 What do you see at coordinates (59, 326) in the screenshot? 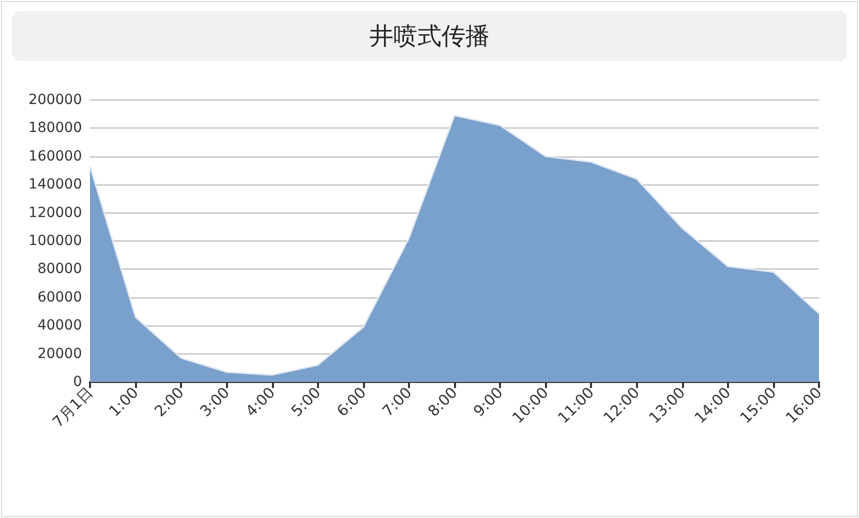
I see `y-tick-label: 40000` at bounding box center [59, 326].